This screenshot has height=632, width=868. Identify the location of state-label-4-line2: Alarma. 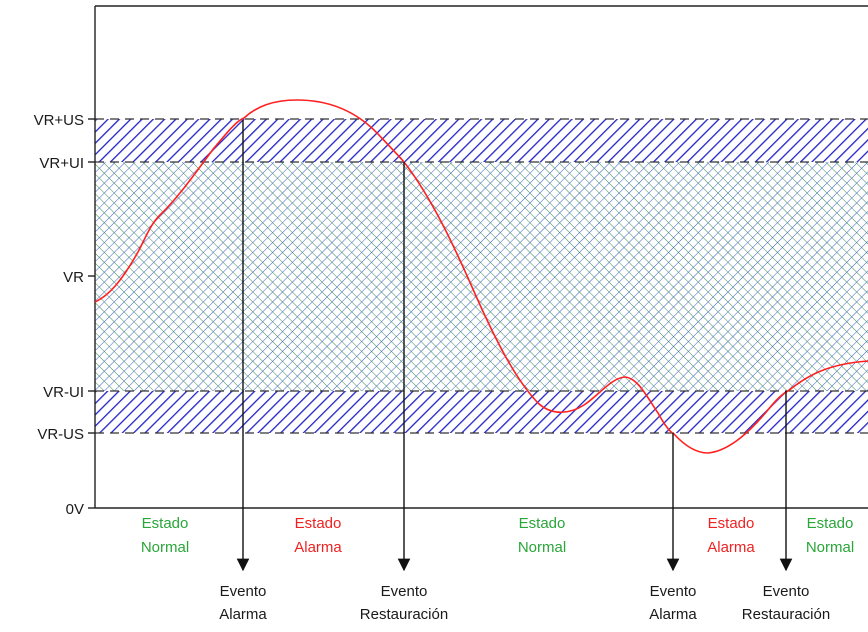
(731, 547).